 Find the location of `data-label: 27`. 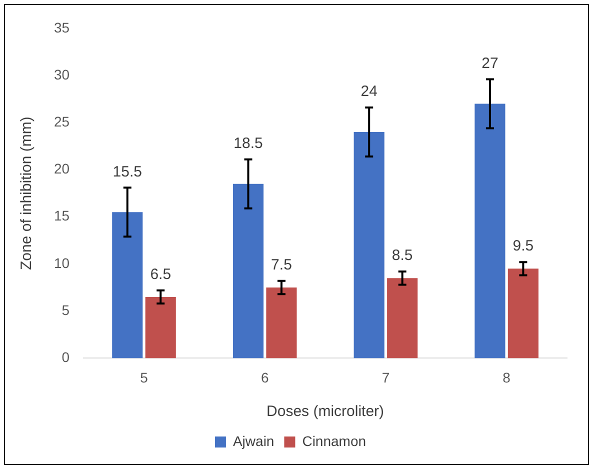

data-label: 27 is located at coordinates (490, 63).